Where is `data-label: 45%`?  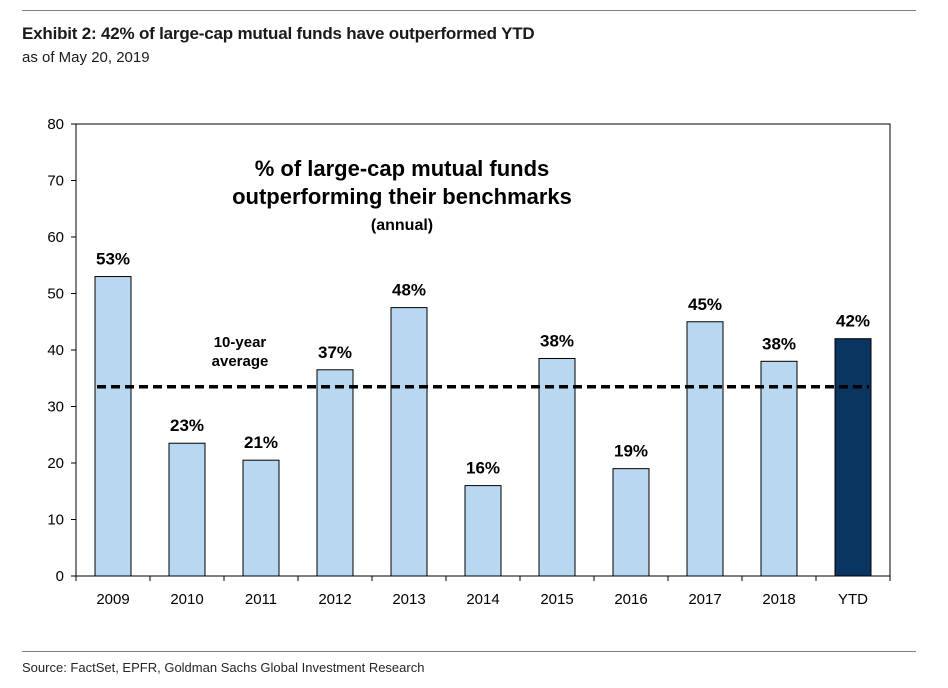
data-label: 45% is located at coordinates (705, 304).